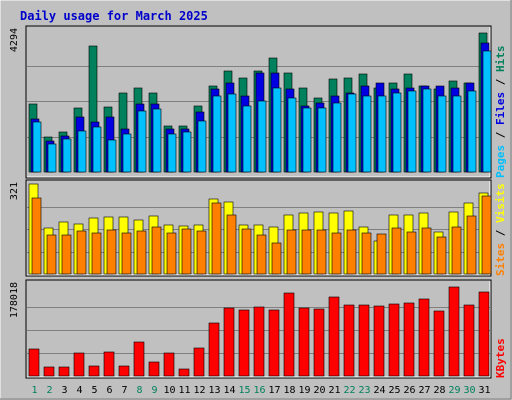 This screenshot has width=512, height=400. I want to click on legend-entry-files: Files, so click(500, 108).